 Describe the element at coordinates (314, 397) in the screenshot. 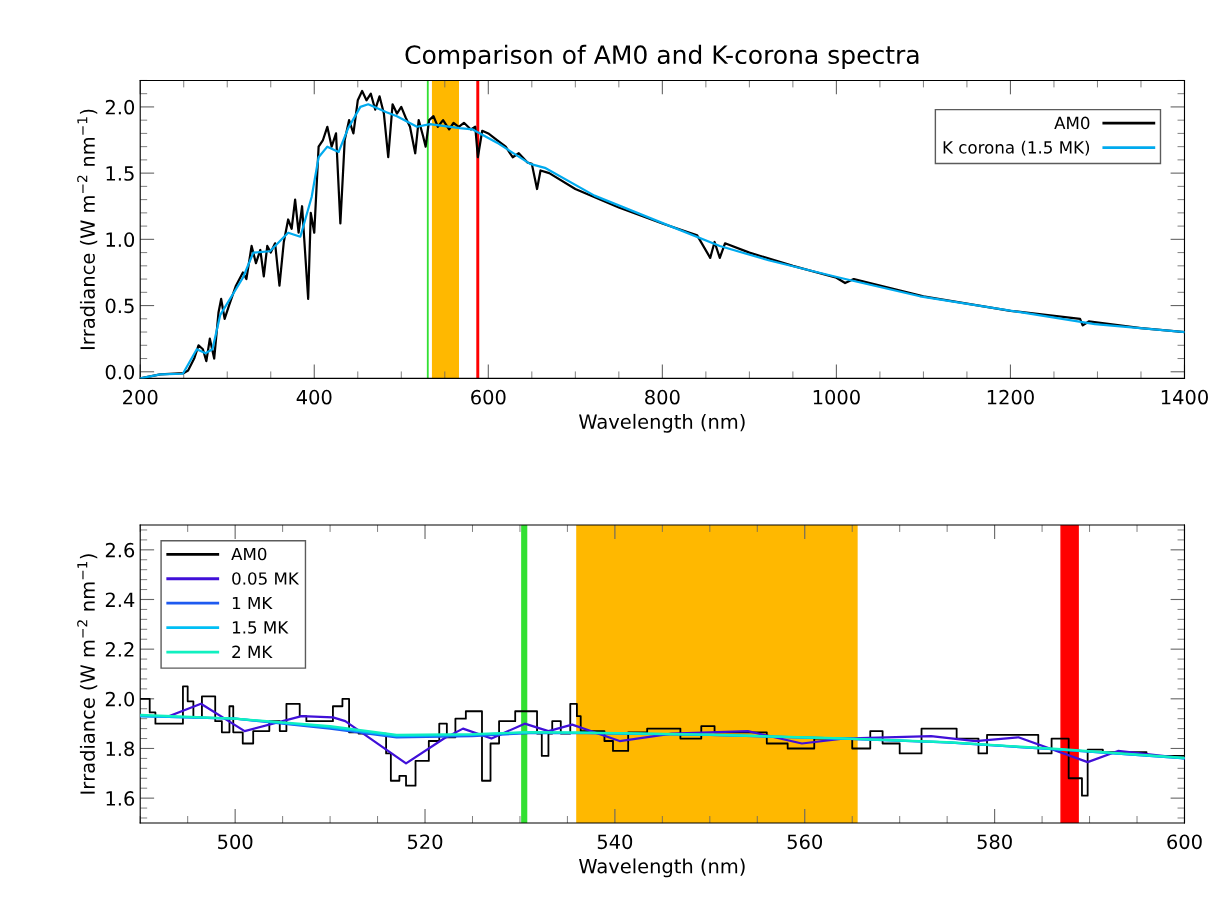

I see `x-tick-label: 400` at that location.